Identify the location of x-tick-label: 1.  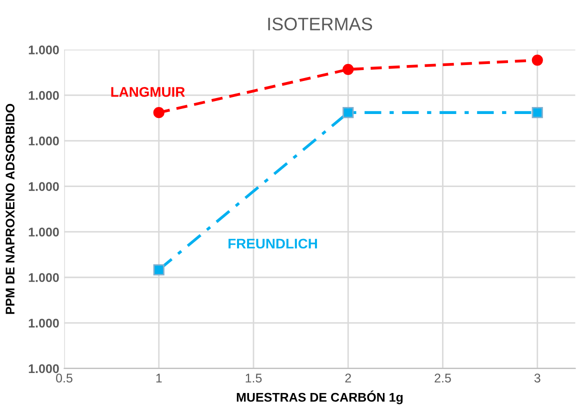
(159, 378).